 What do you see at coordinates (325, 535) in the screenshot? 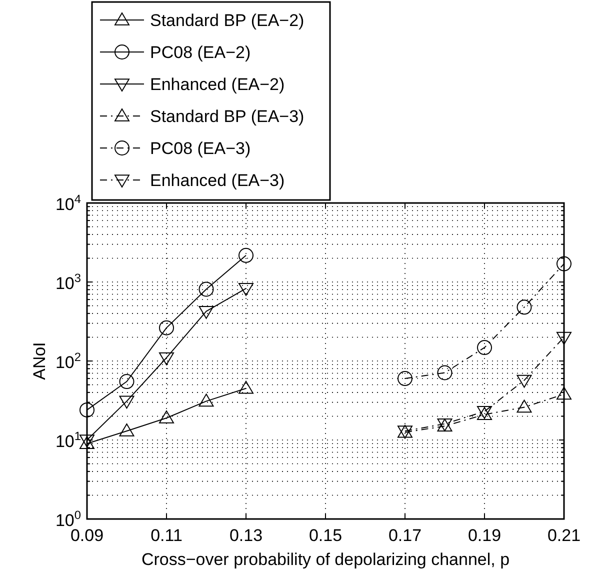
I see `x-tick-label: 0.15` at bounding box center [325, 535].